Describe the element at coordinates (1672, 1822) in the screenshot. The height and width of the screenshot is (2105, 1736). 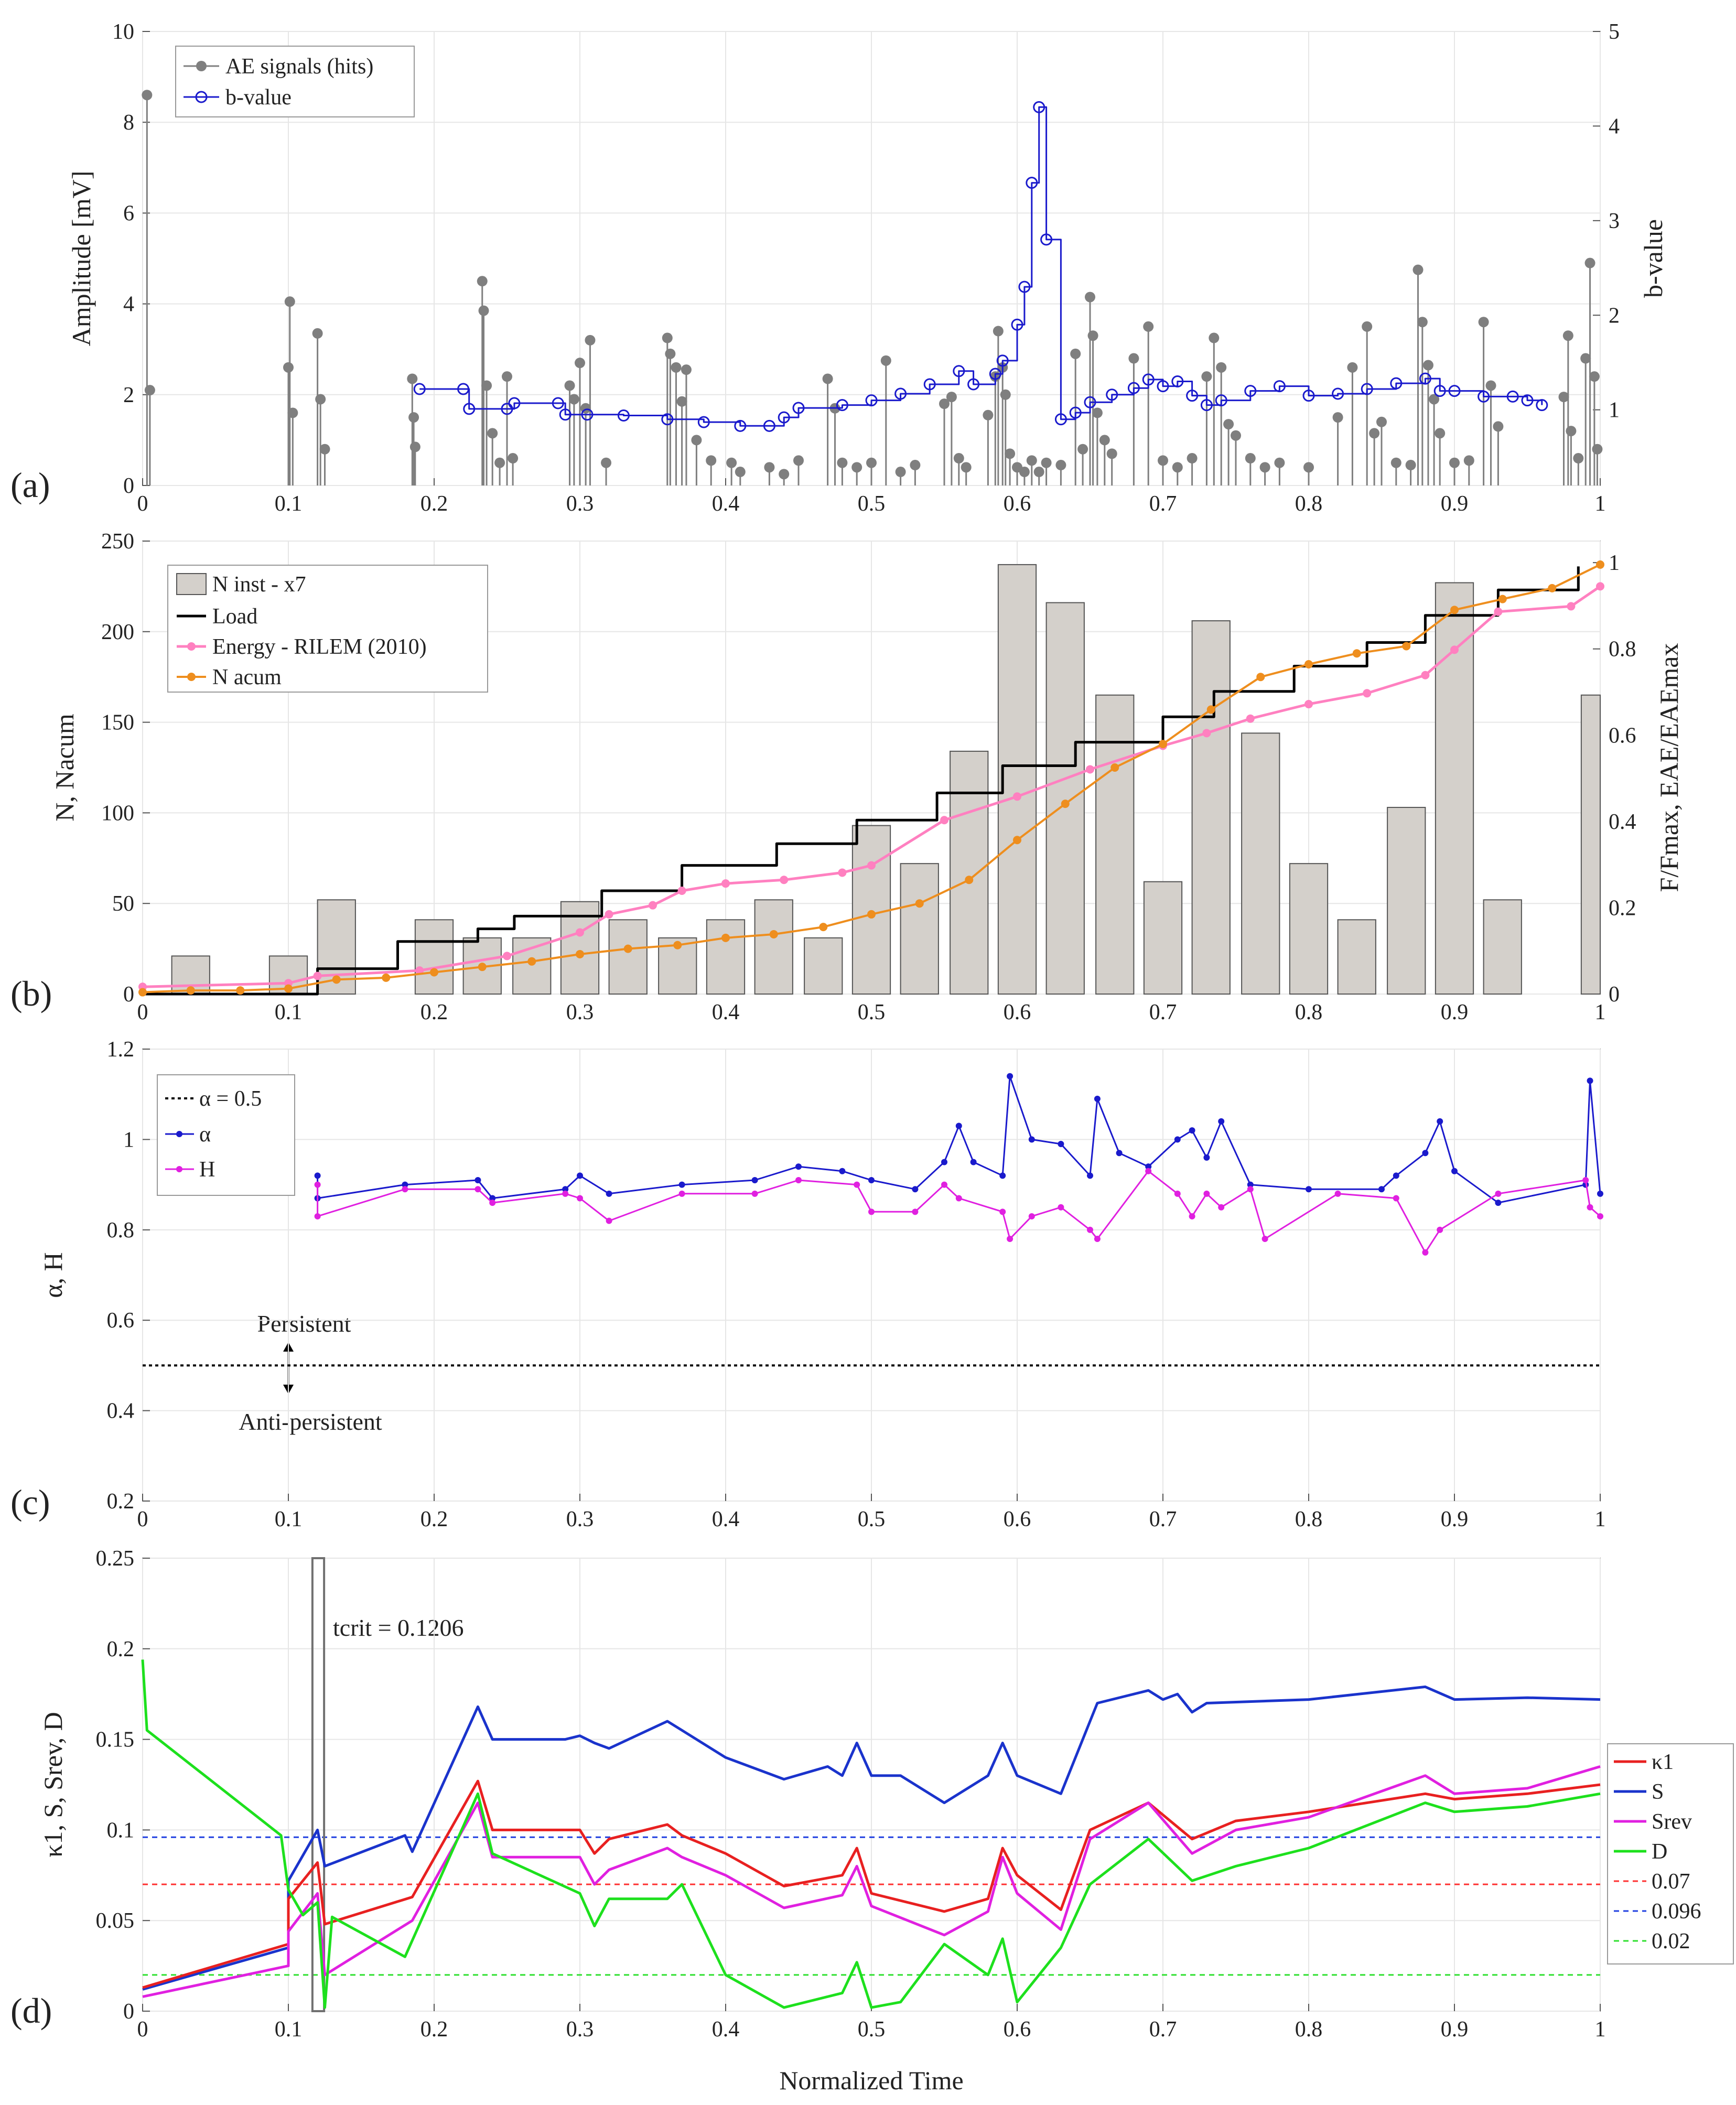
I see `legend-label-2: Srev` at that location.